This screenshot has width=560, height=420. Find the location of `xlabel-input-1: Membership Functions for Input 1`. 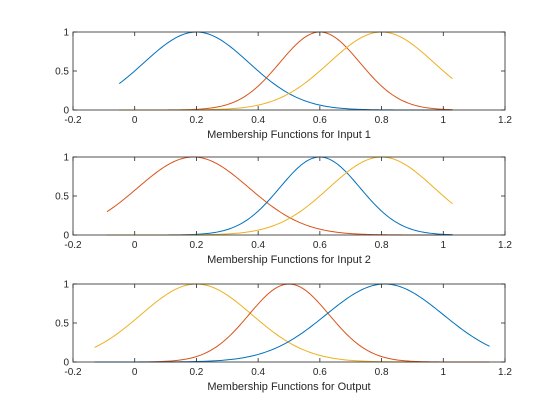

xlabel-input-1: Membership Functions for Input 1 is located at coordinates (289, 135).